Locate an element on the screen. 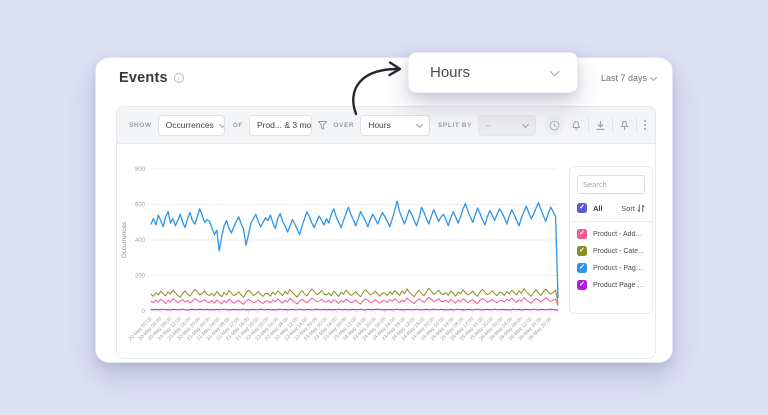  svg-text: 800 is located at coordinates (140, 170).